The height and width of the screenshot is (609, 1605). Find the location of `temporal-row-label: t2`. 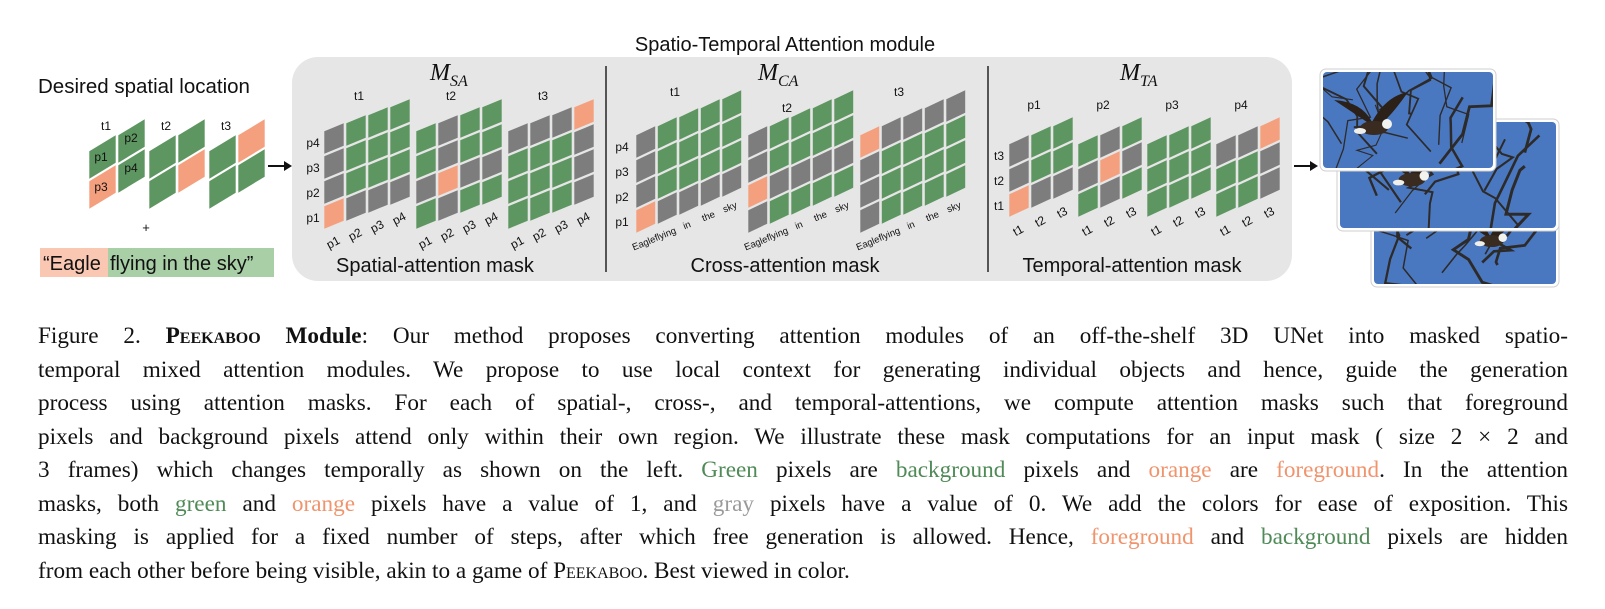

temporal-row-label: t2 is located at coordinates (999, 181).